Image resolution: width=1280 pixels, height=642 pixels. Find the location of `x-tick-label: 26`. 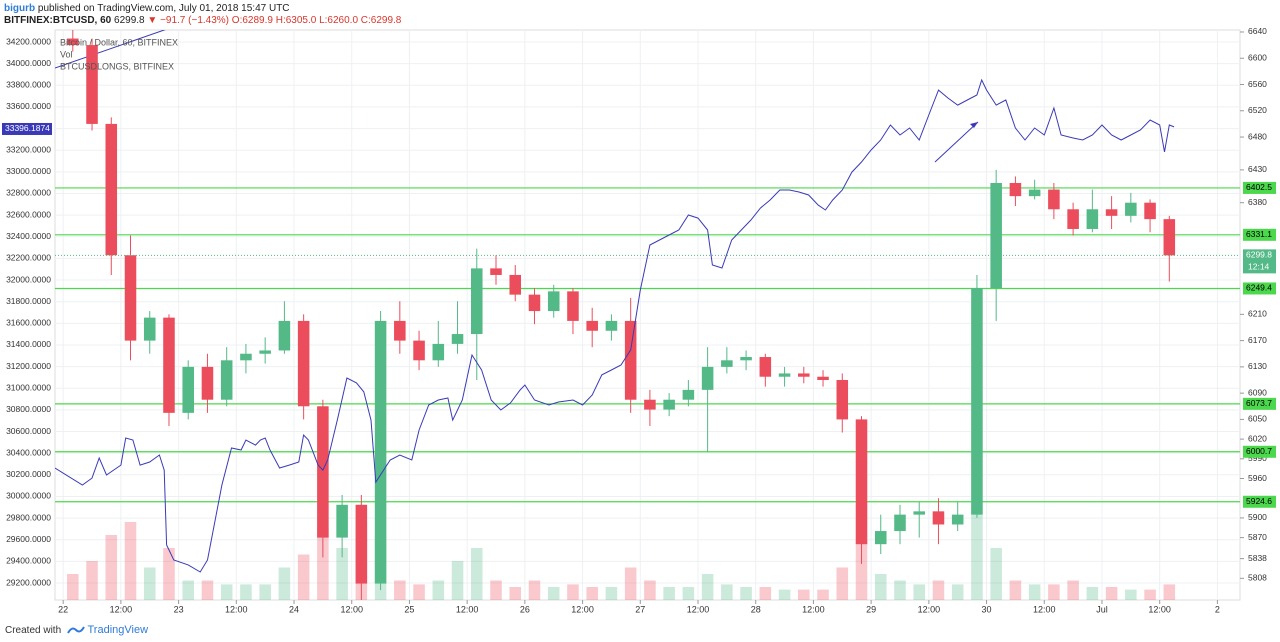

x-tick-label: 26 is located at coordinates (525, 609).